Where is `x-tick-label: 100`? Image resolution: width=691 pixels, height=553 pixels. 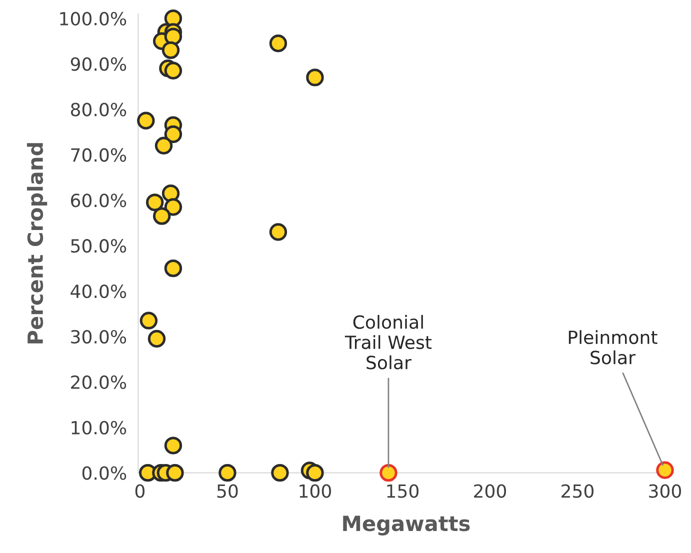 x-tick-label: 100 is located at coordinates (315, 491).